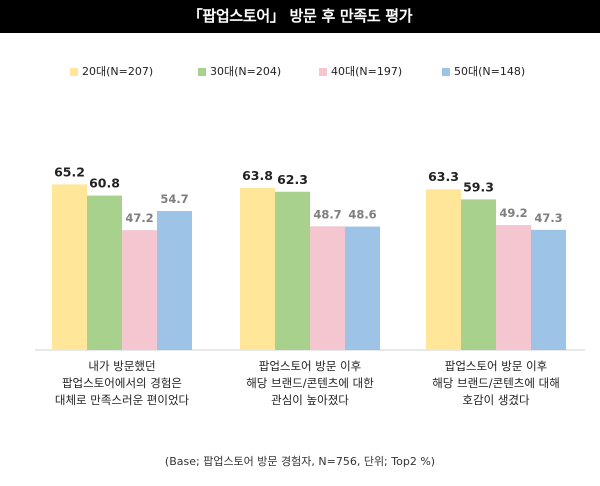 The image size is (600, 486). I want to click on category-label-g1-line2: 팝업스토어에서의 경험은, so click(122, 383).